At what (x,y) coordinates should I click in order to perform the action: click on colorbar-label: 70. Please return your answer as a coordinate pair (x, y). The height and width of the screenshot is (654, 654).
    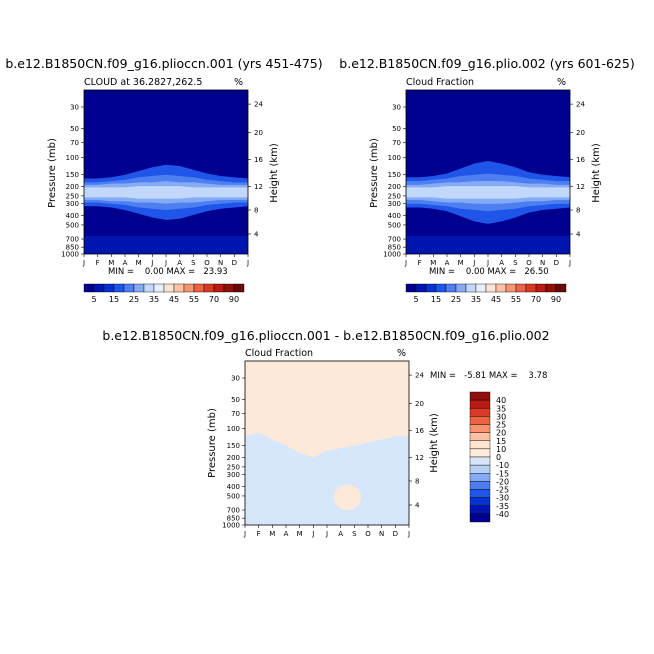
    Looking at the image, I should click on (536, 299).